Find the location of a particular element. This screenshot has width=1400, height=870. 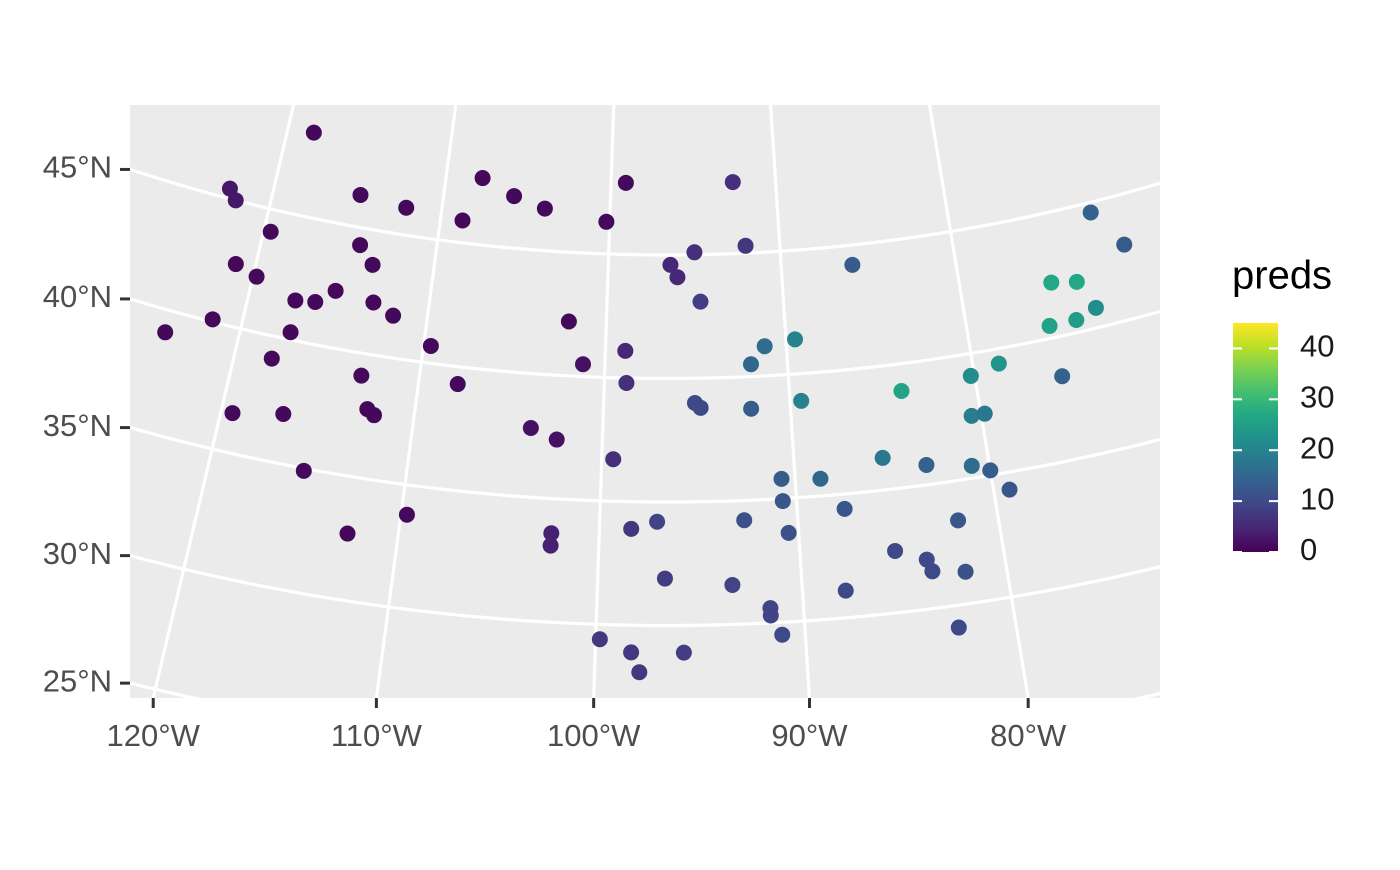

colorbar is located at coordinates (1255, 437).